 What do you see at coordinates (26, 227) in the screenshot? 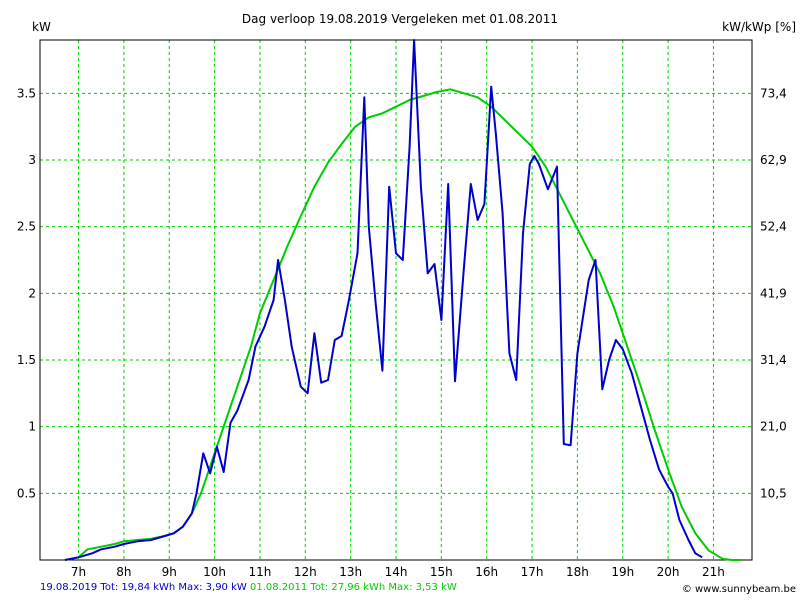
I see `y-tick-label: 2.5` at bounding box center [26, 227].